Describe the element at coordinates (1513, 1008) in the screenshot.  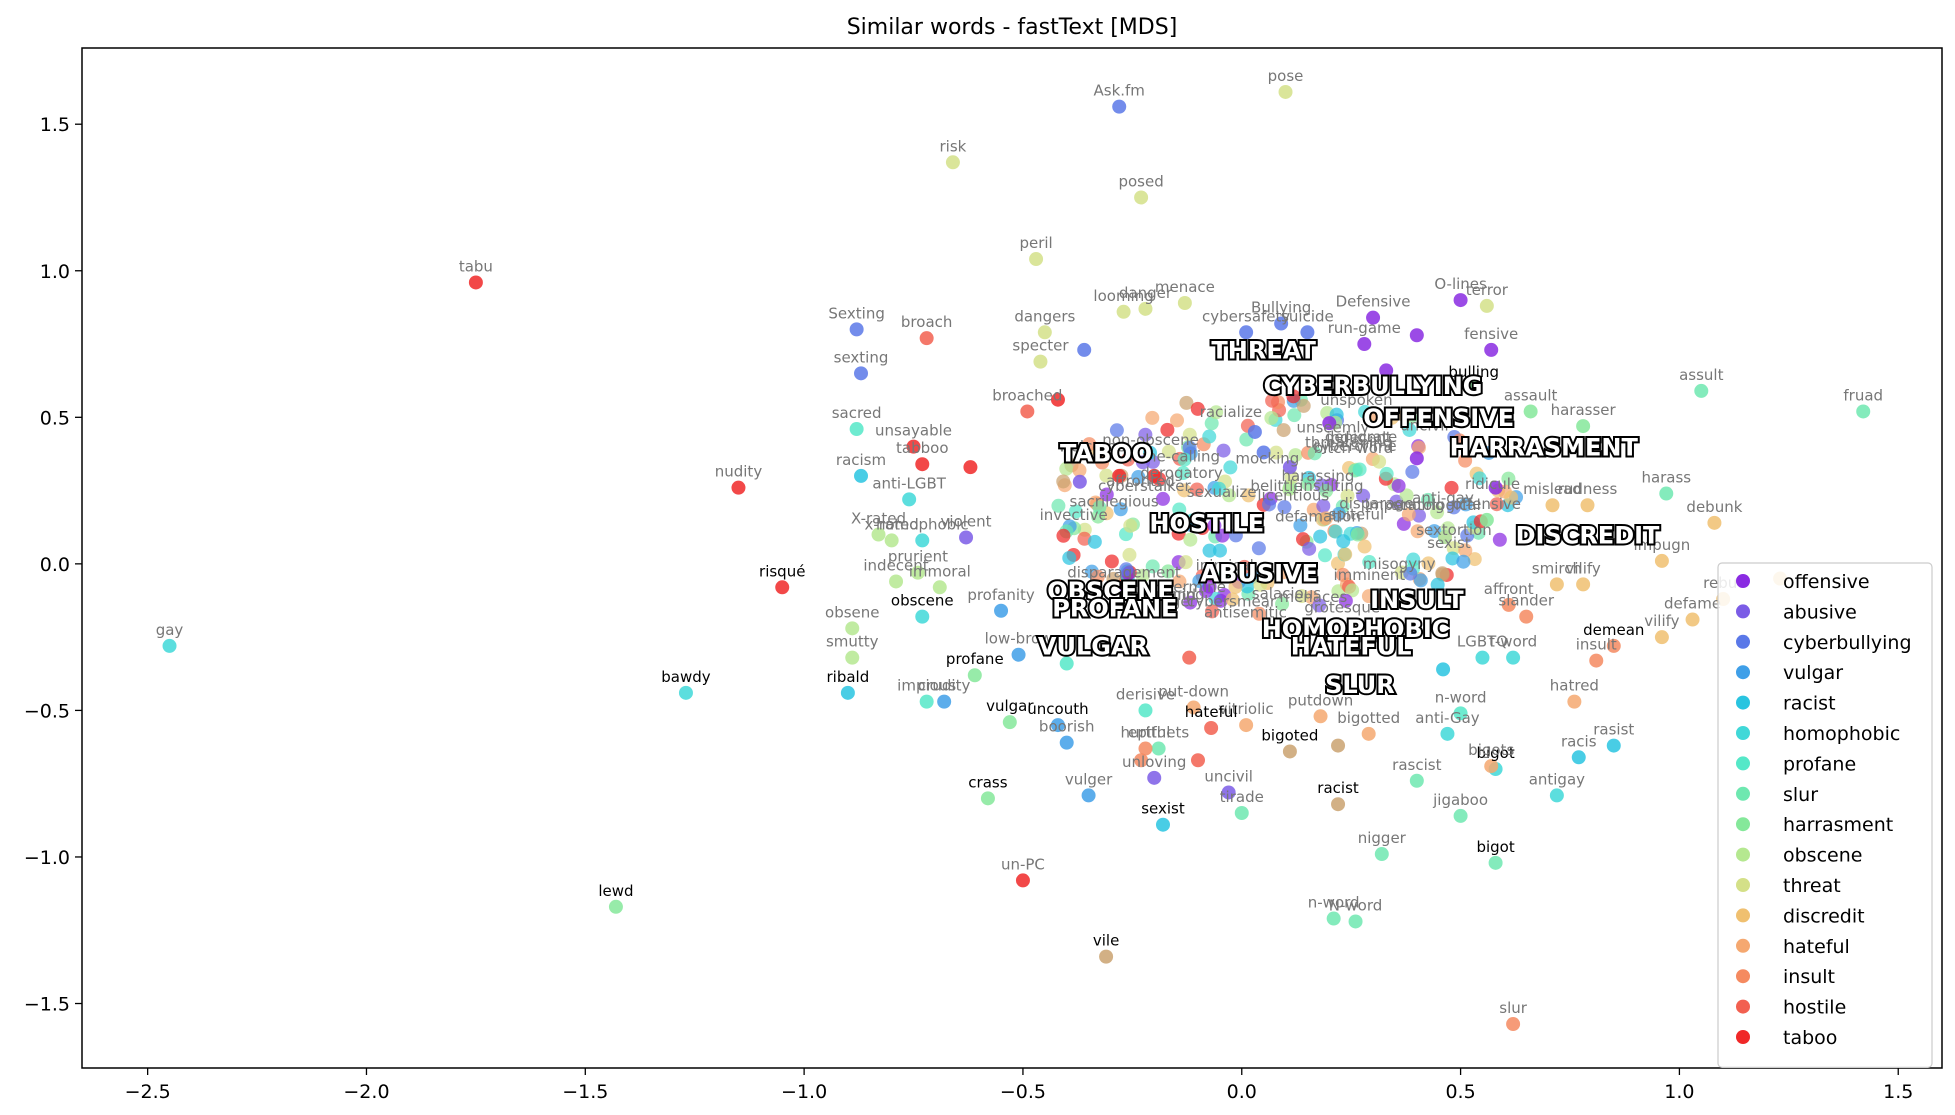
I see `point-label: slur` at that location.